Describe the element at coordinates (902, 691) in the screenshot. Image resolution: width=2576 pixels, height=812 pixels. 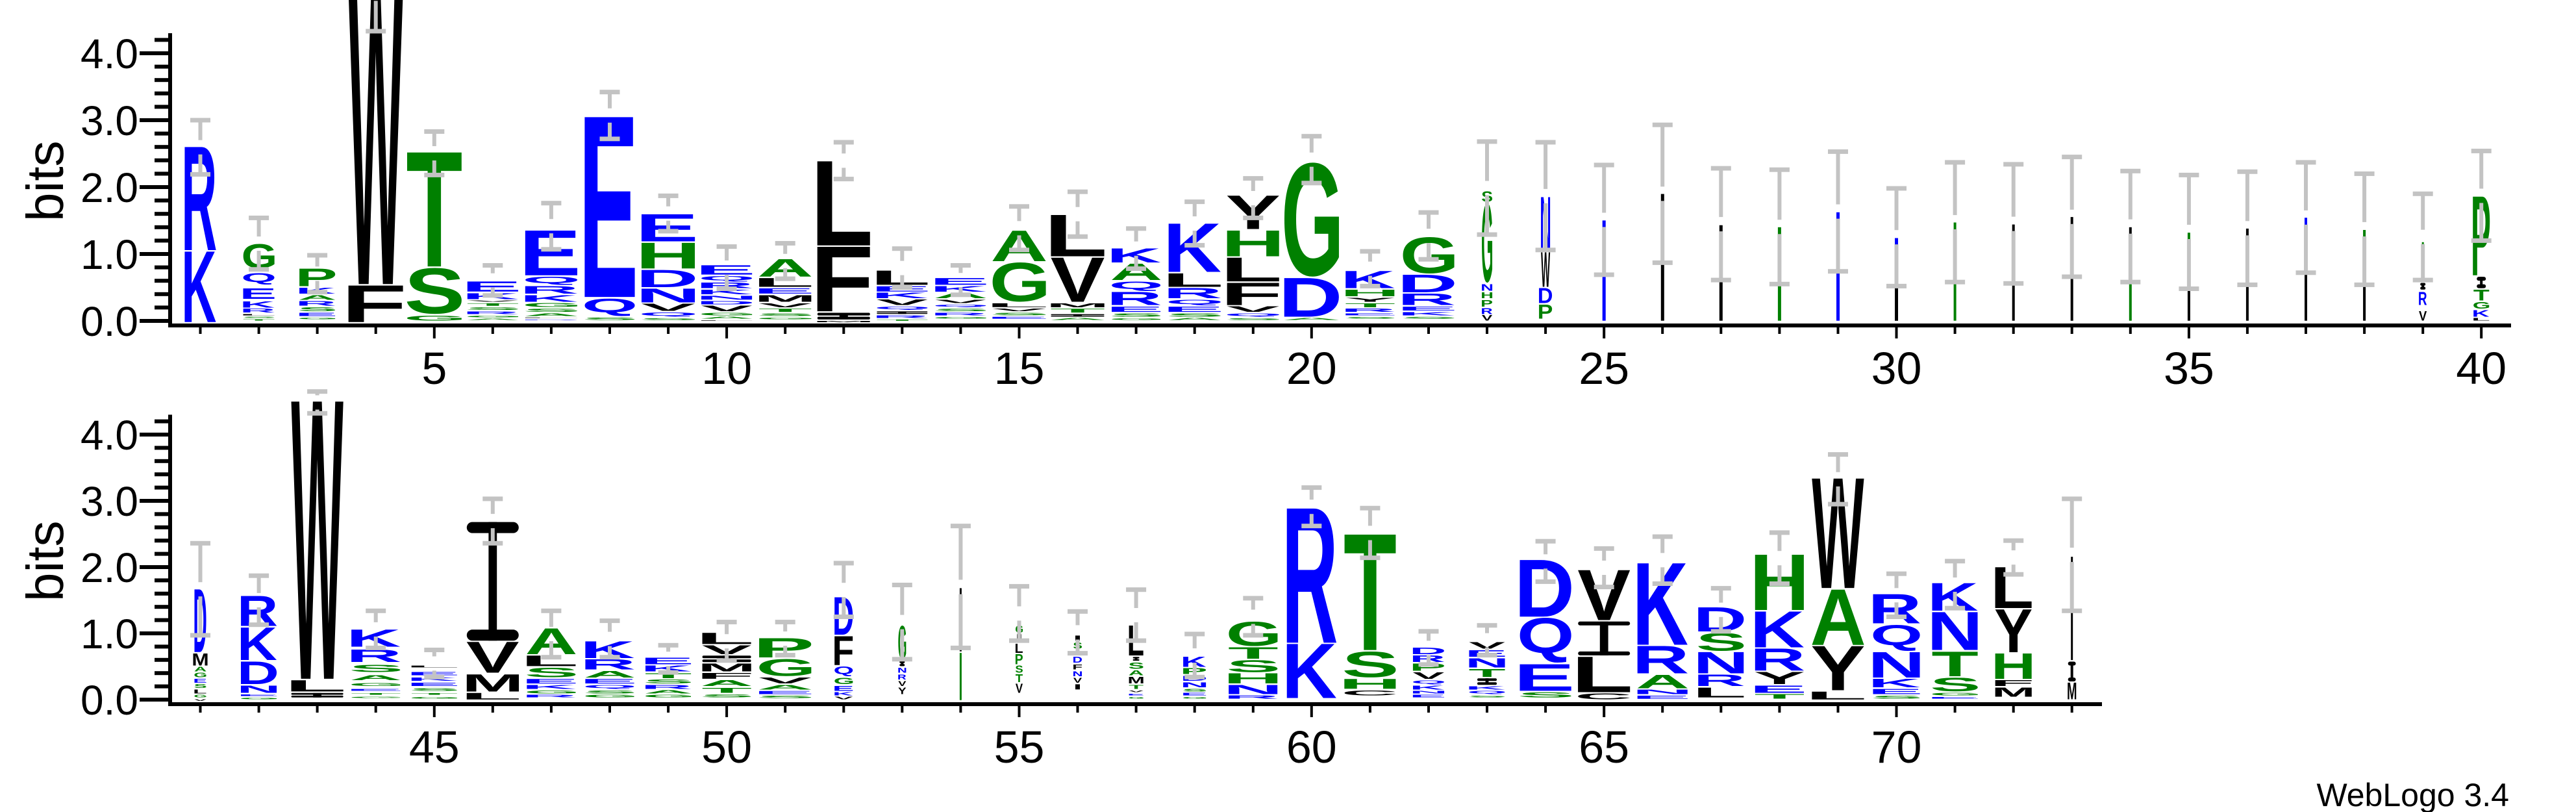
I see `svg-text: Y` at that location.